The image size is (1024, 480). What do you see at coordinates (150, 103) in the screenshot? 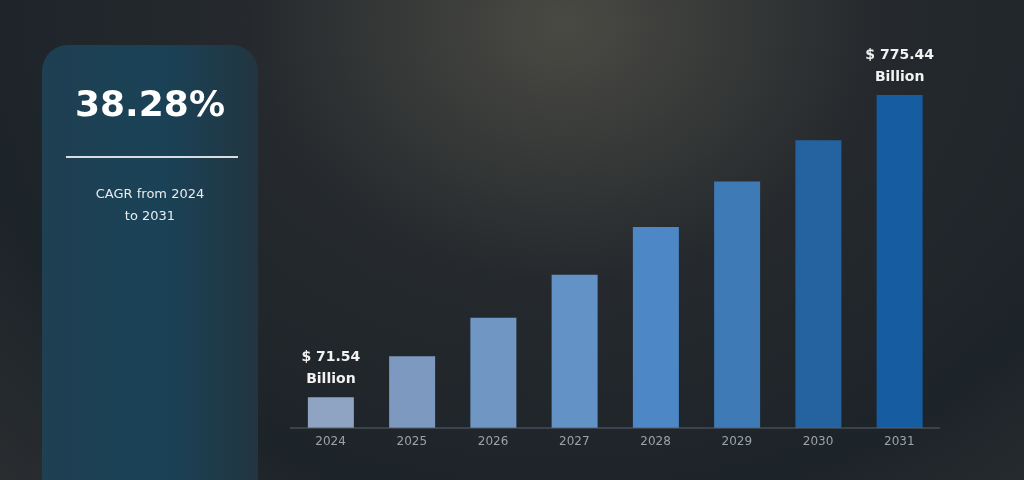
I see `text: 38.28%` at bounding box center [150, 103].